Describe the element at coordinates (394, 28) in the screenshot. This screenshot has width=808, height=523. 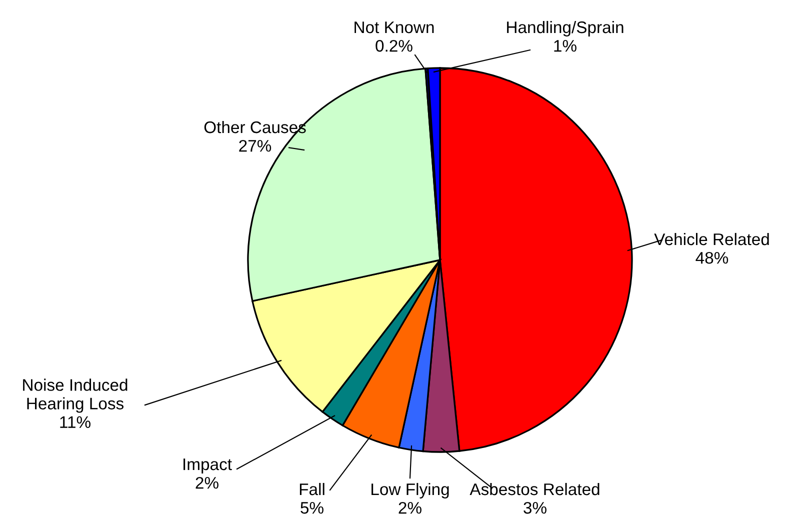
I see `slice-label: Not Known` at that location.